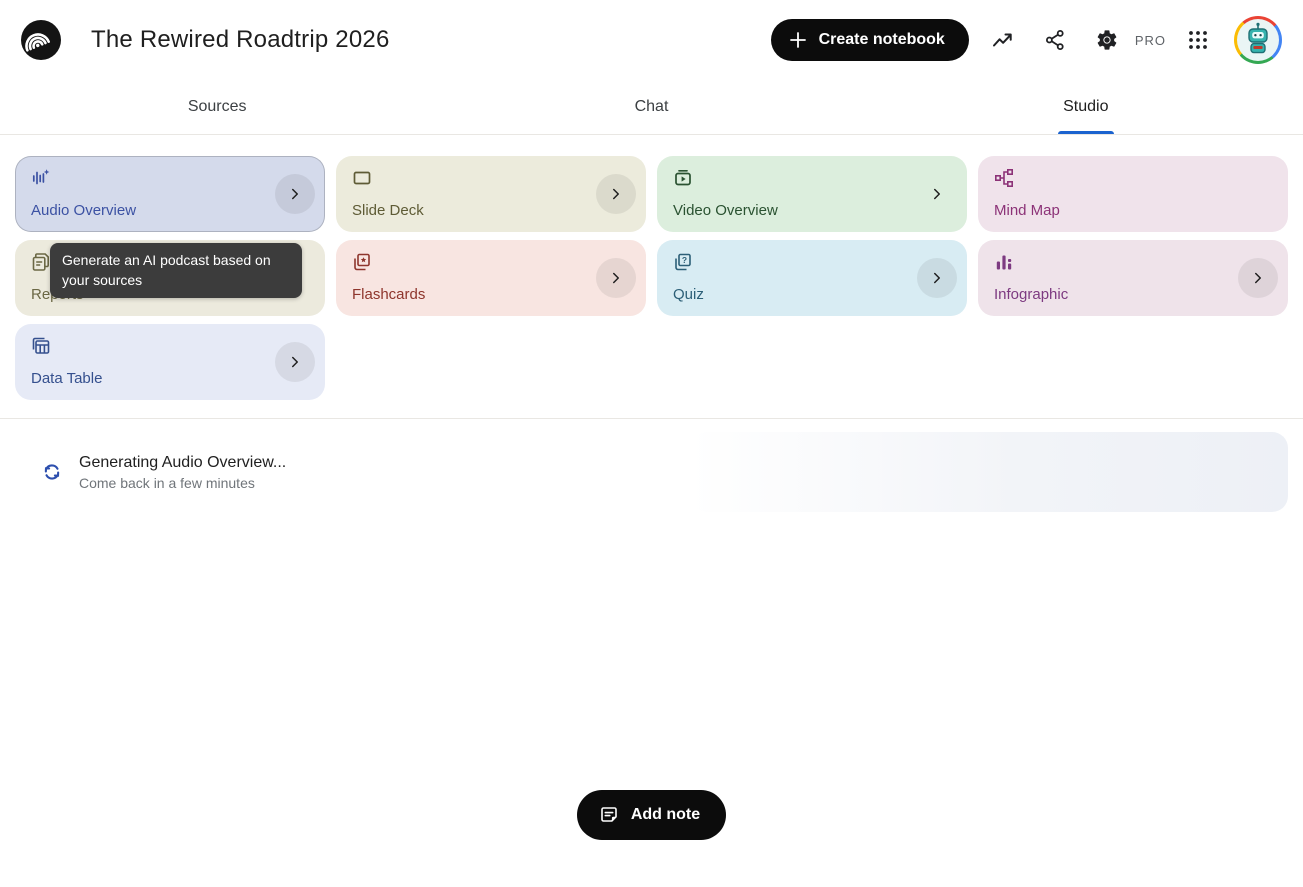  Describe the element at coordinates (491, 194) in the screenshot. I see `studio-card-slide-deck: Slide Deck` at that location.